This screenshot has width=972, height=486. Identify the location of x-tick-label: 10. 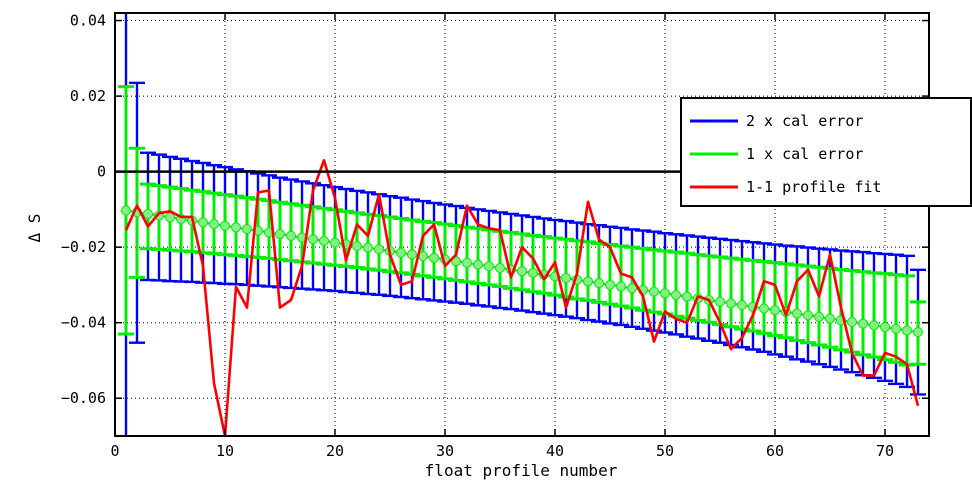
(225, 451).